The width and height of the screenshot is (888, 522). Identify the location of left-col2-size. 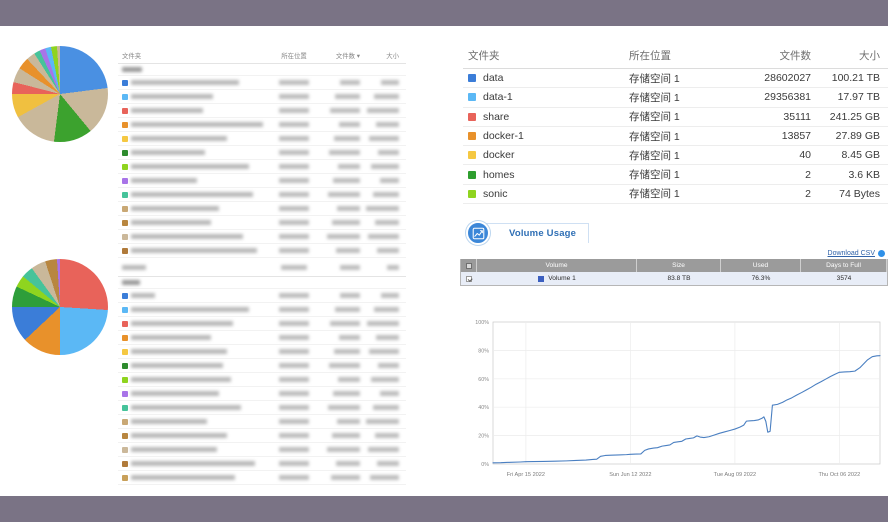
(381, 268).